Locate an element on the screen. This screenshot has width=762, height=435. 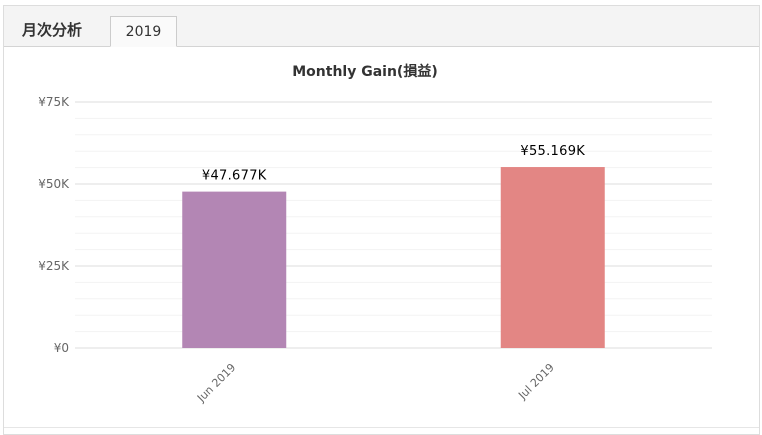
data-label: ¥55.169K is located at coordinates (552, 151).